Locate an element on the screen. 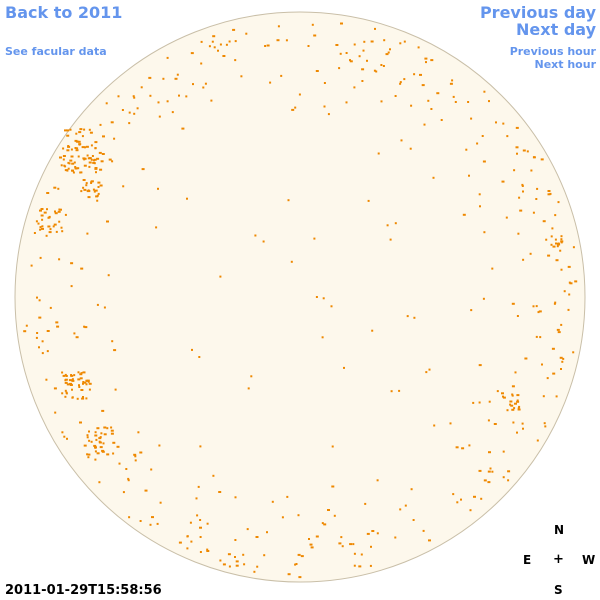 This screenshot has width=600, height=600. previous-hour-link: Previous hour is located at coordinates (552, 51).